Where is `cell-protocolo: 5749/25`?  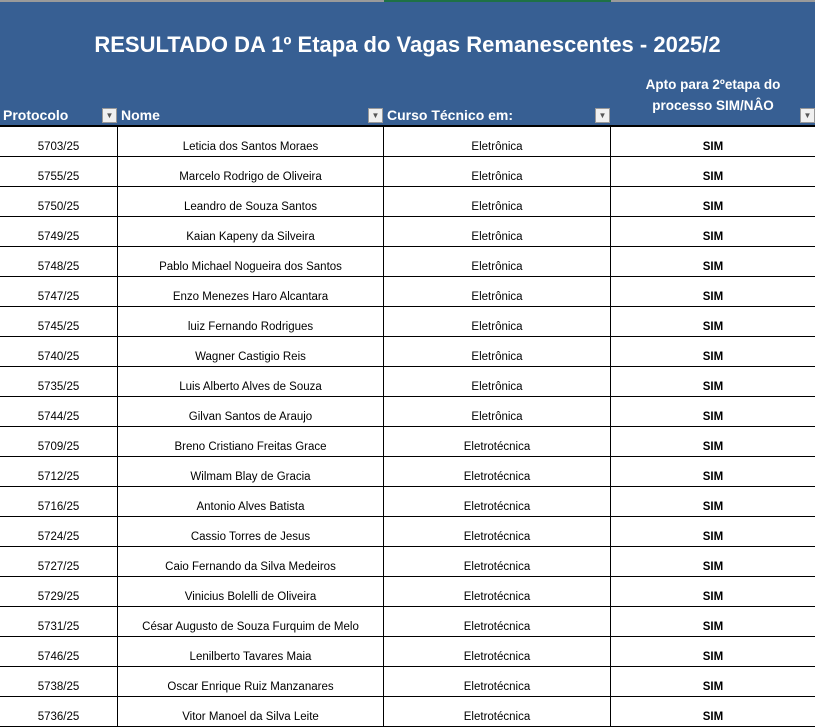 cell-protocolo: 5749/25 is located at coordinates (59, 231).